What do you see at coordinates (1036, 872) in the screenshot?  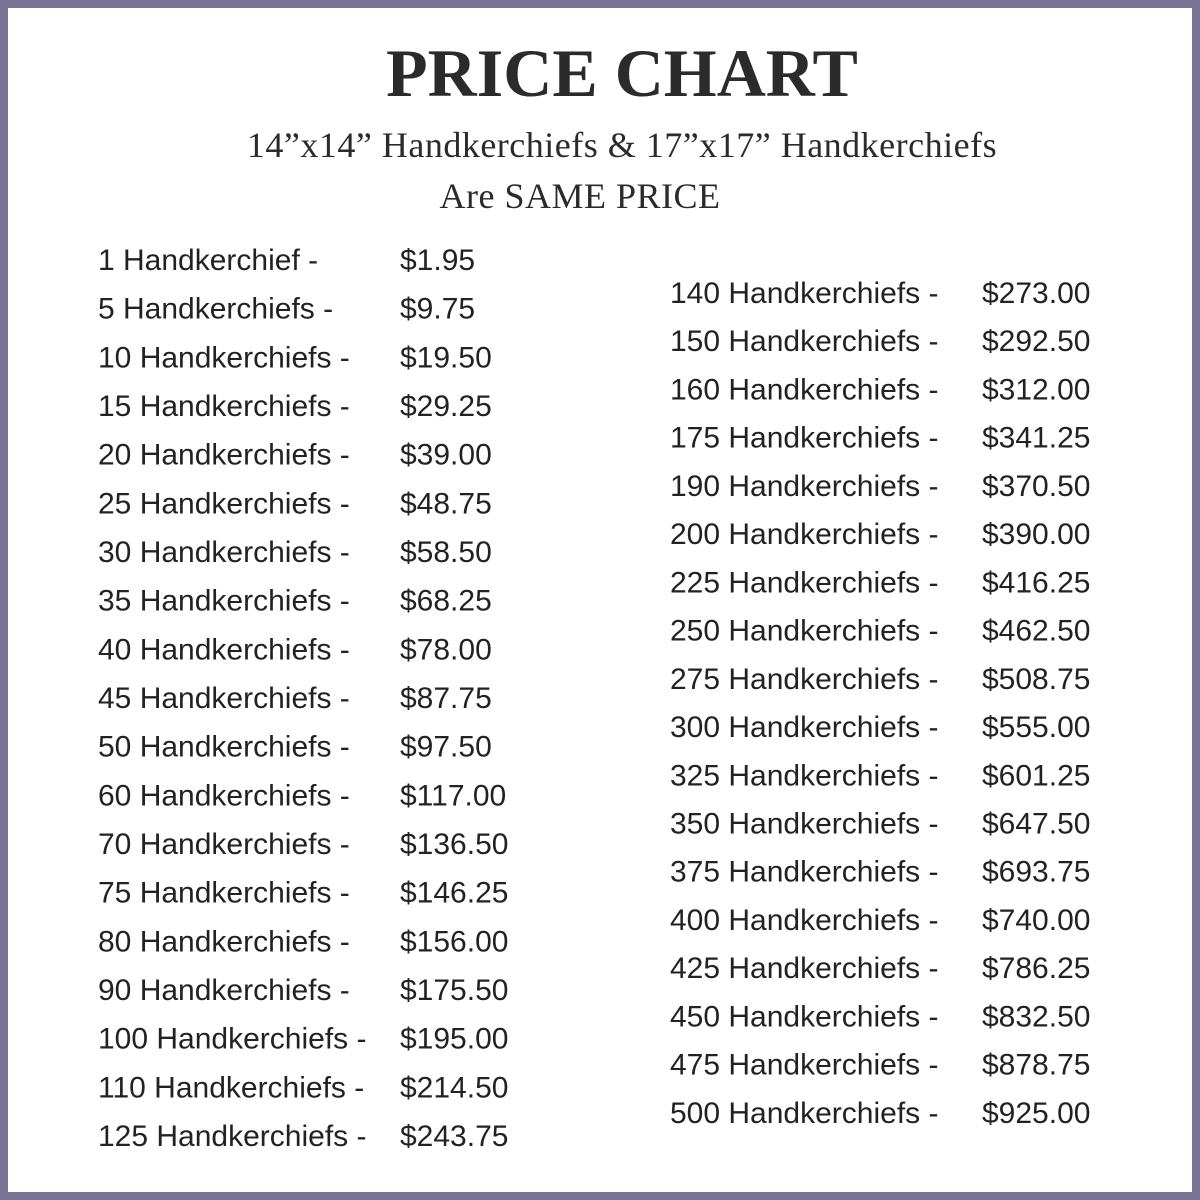 I see `row-price: $693.75` at bounding box center [1036, 872].